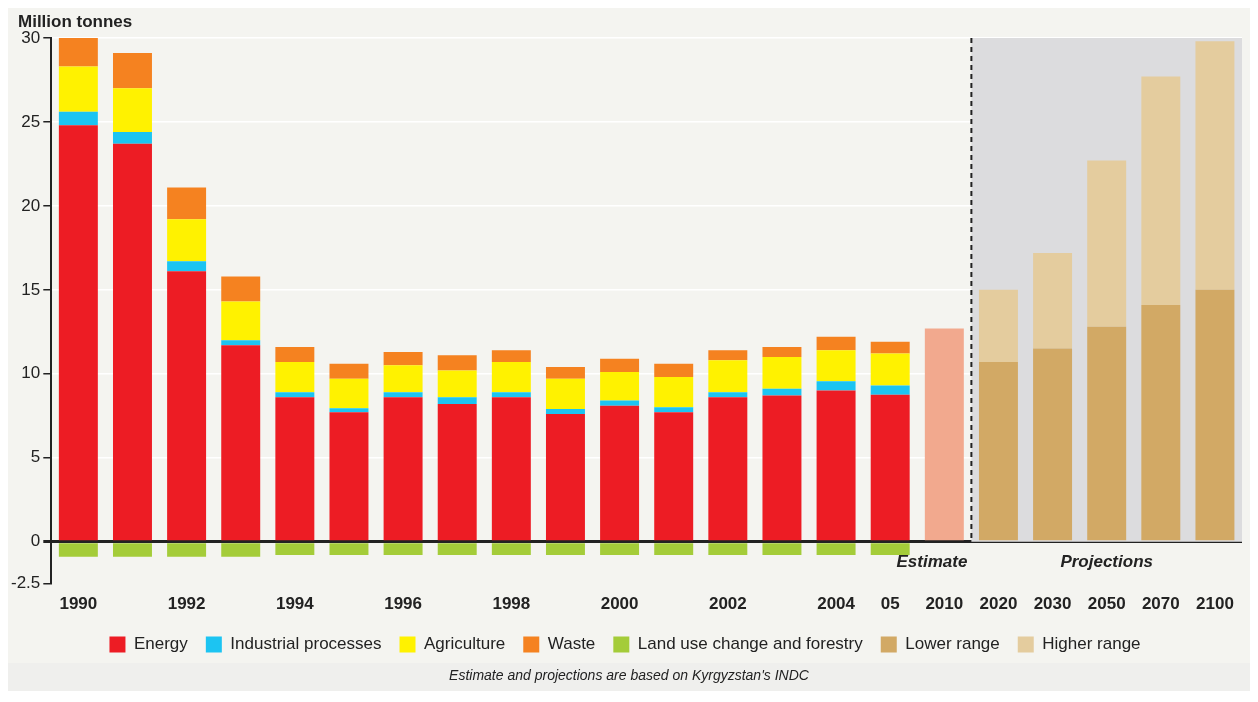  Describe the element at coordinates (1215, 604) in the screenshot. I see `x-tick-label: 2100` at that location.